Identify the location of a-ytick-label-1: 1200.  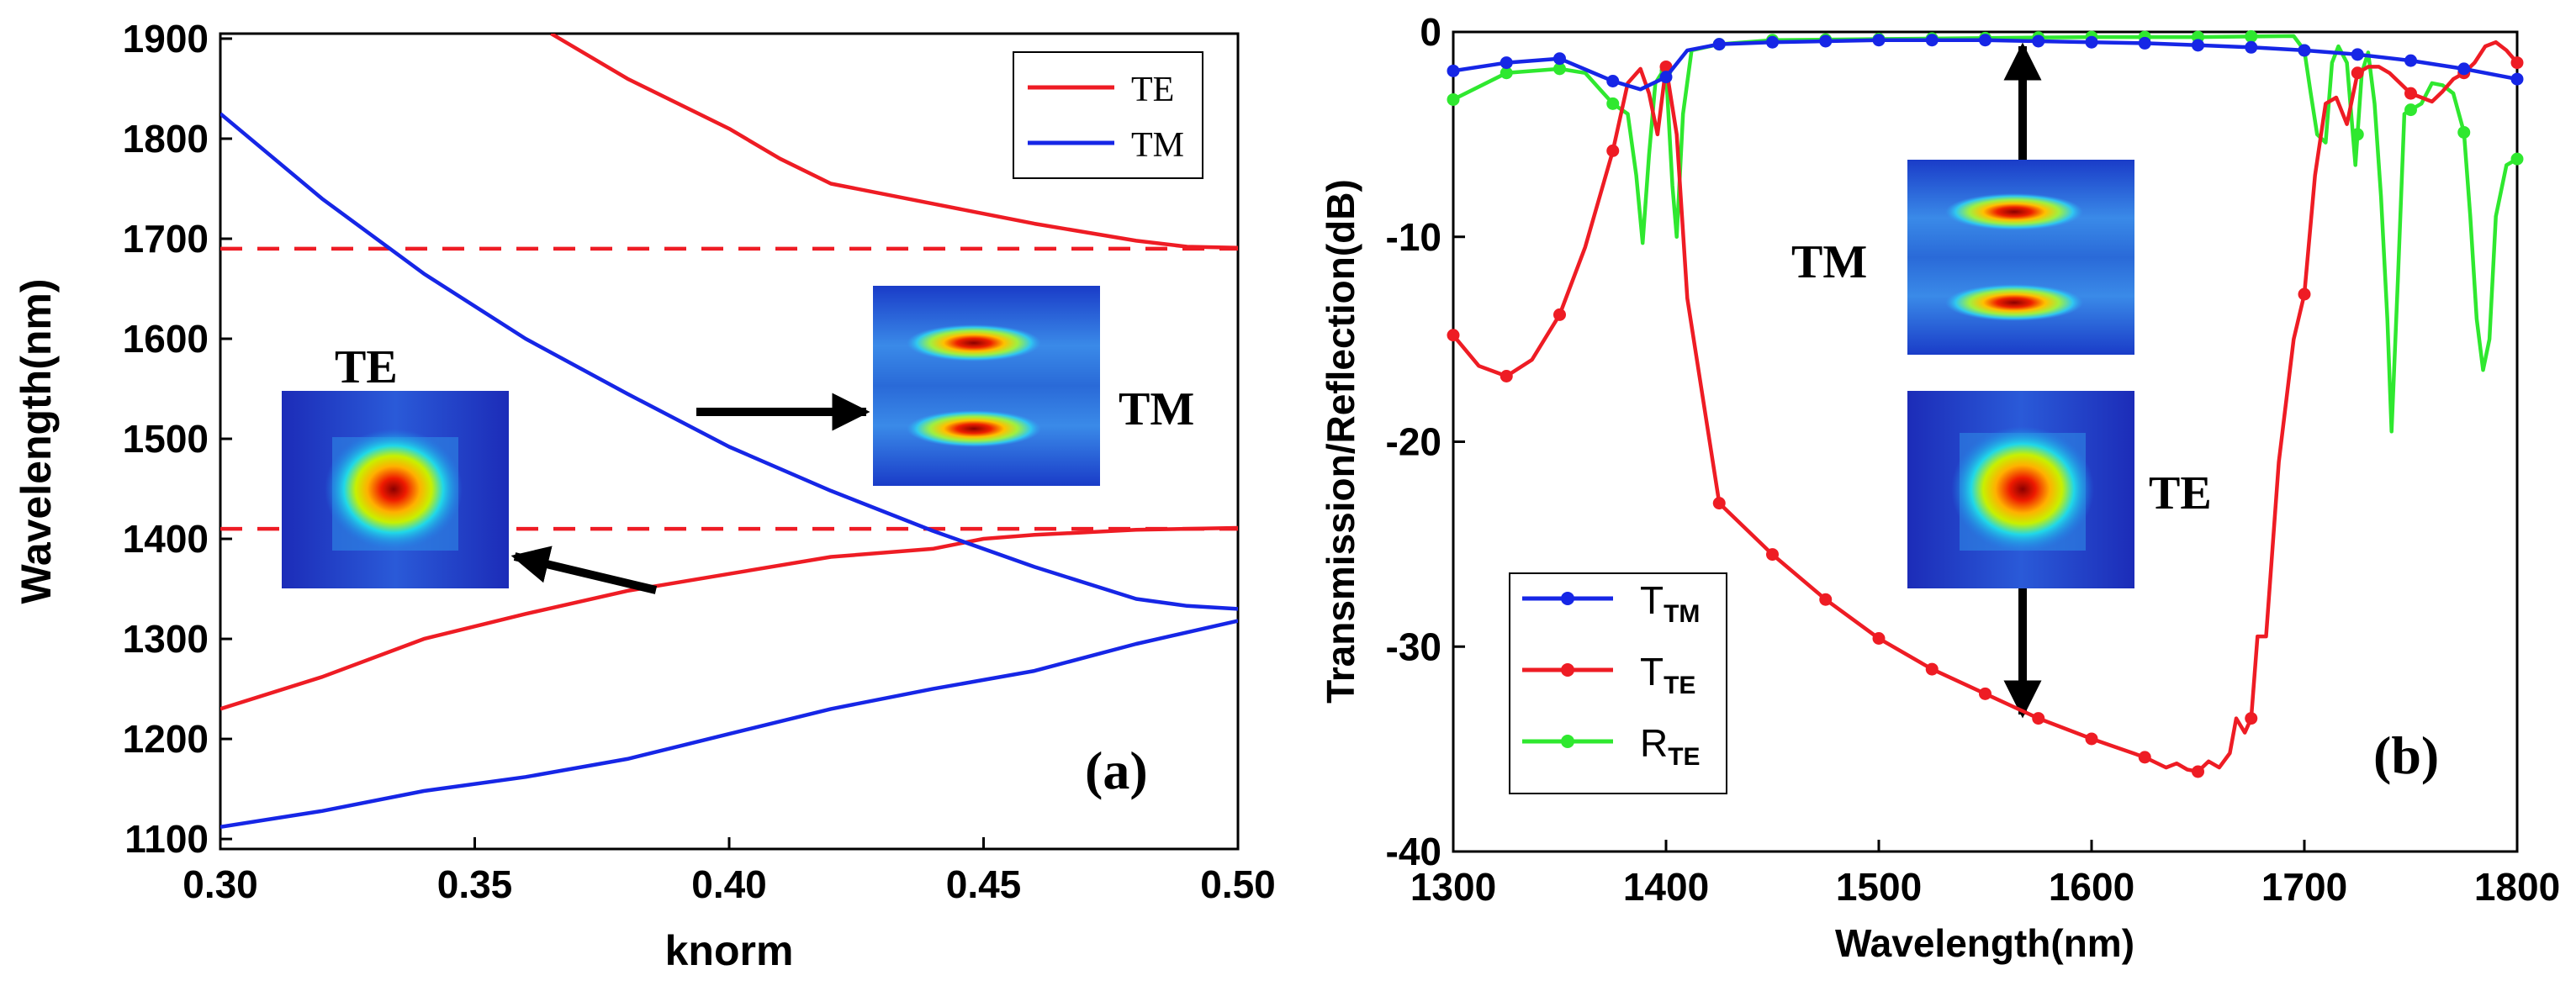
(166, 739).